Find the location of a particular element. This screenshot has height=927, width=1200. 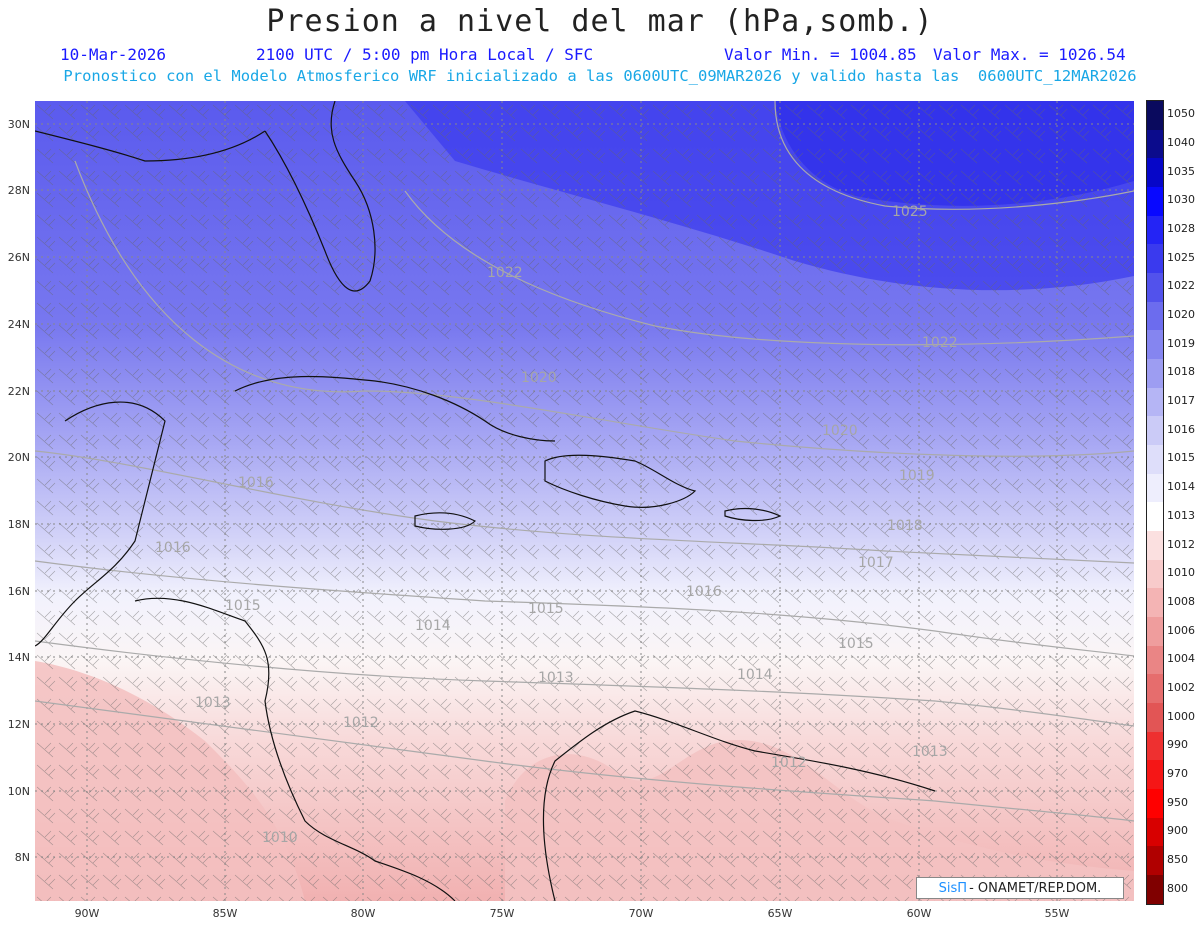

credit-box: SisΠ - ONAMET/REP.DOM. is located at coordinates (1020, 888).